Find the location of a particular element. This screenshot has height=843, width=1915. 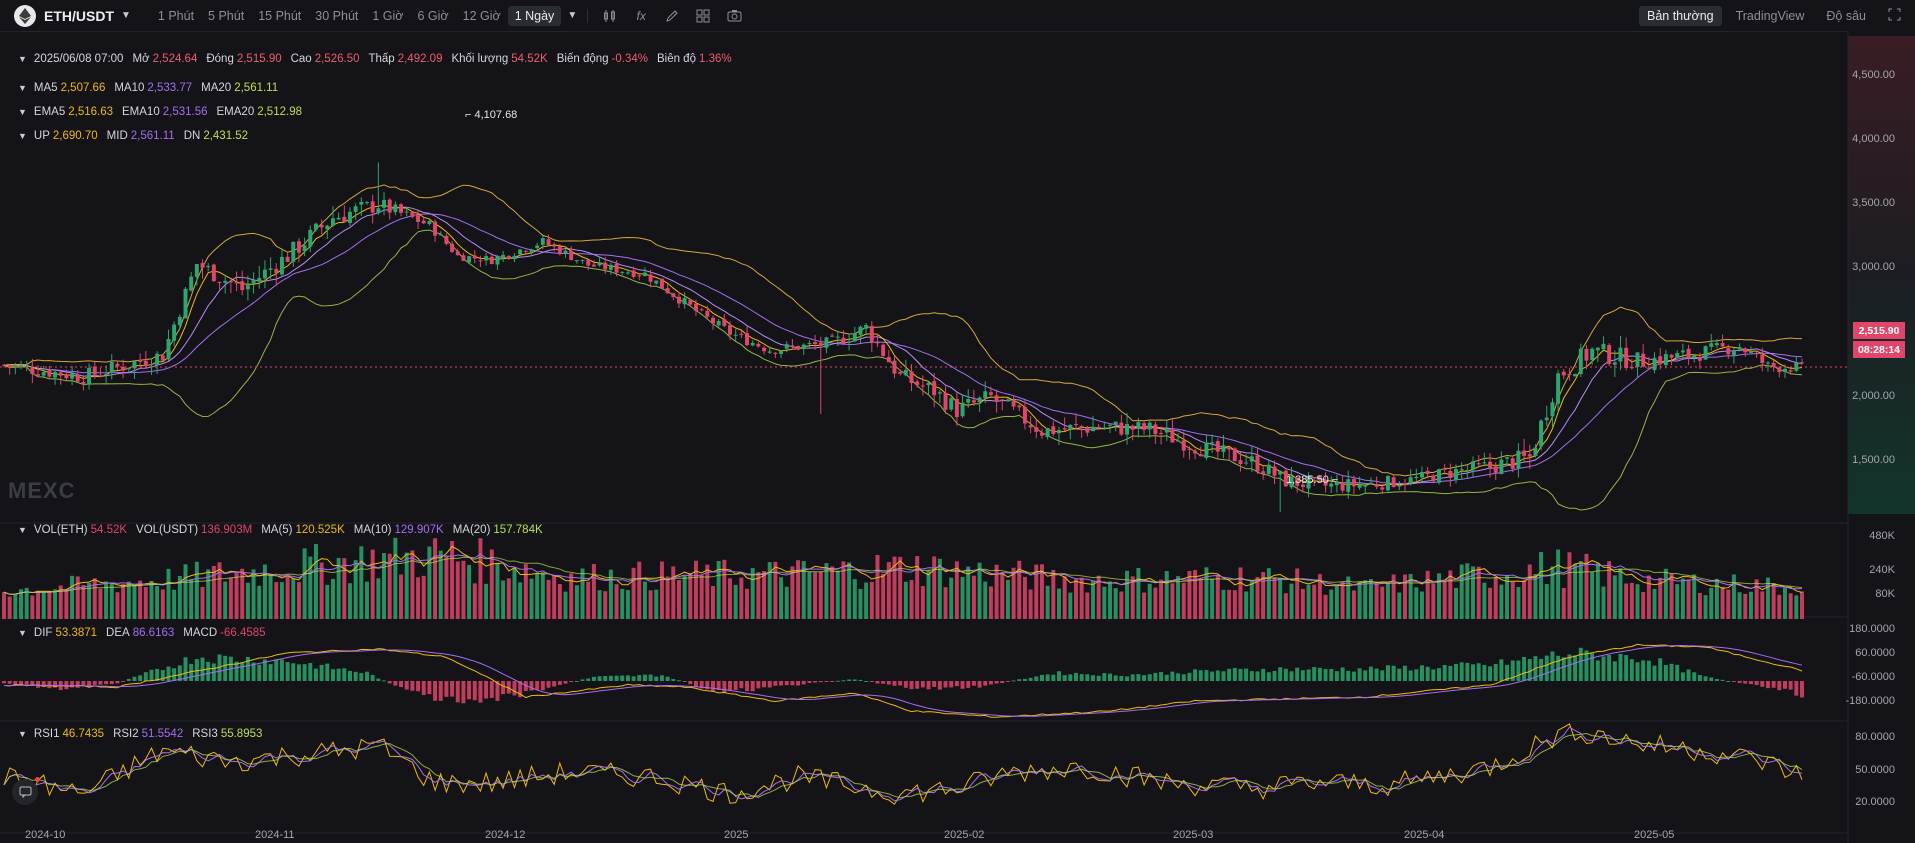

interval-tab: 15 Phút is located at coordinates (280, 15).